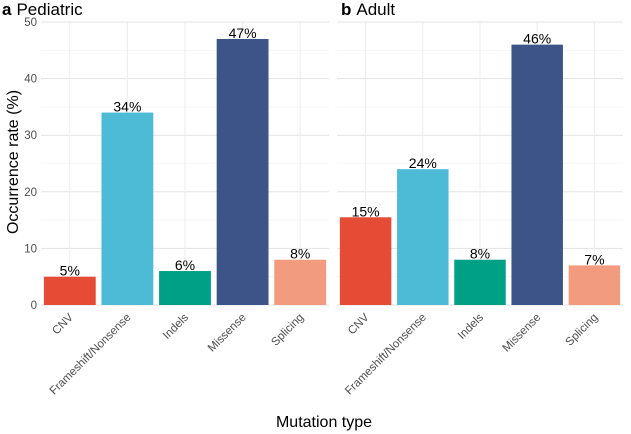 The width and height of the screenshot is (631, 434). What do you see at coordinates (365, 261) in the screenshot?
I see `bar-cnv-adult` at bounding box center [365, 261].